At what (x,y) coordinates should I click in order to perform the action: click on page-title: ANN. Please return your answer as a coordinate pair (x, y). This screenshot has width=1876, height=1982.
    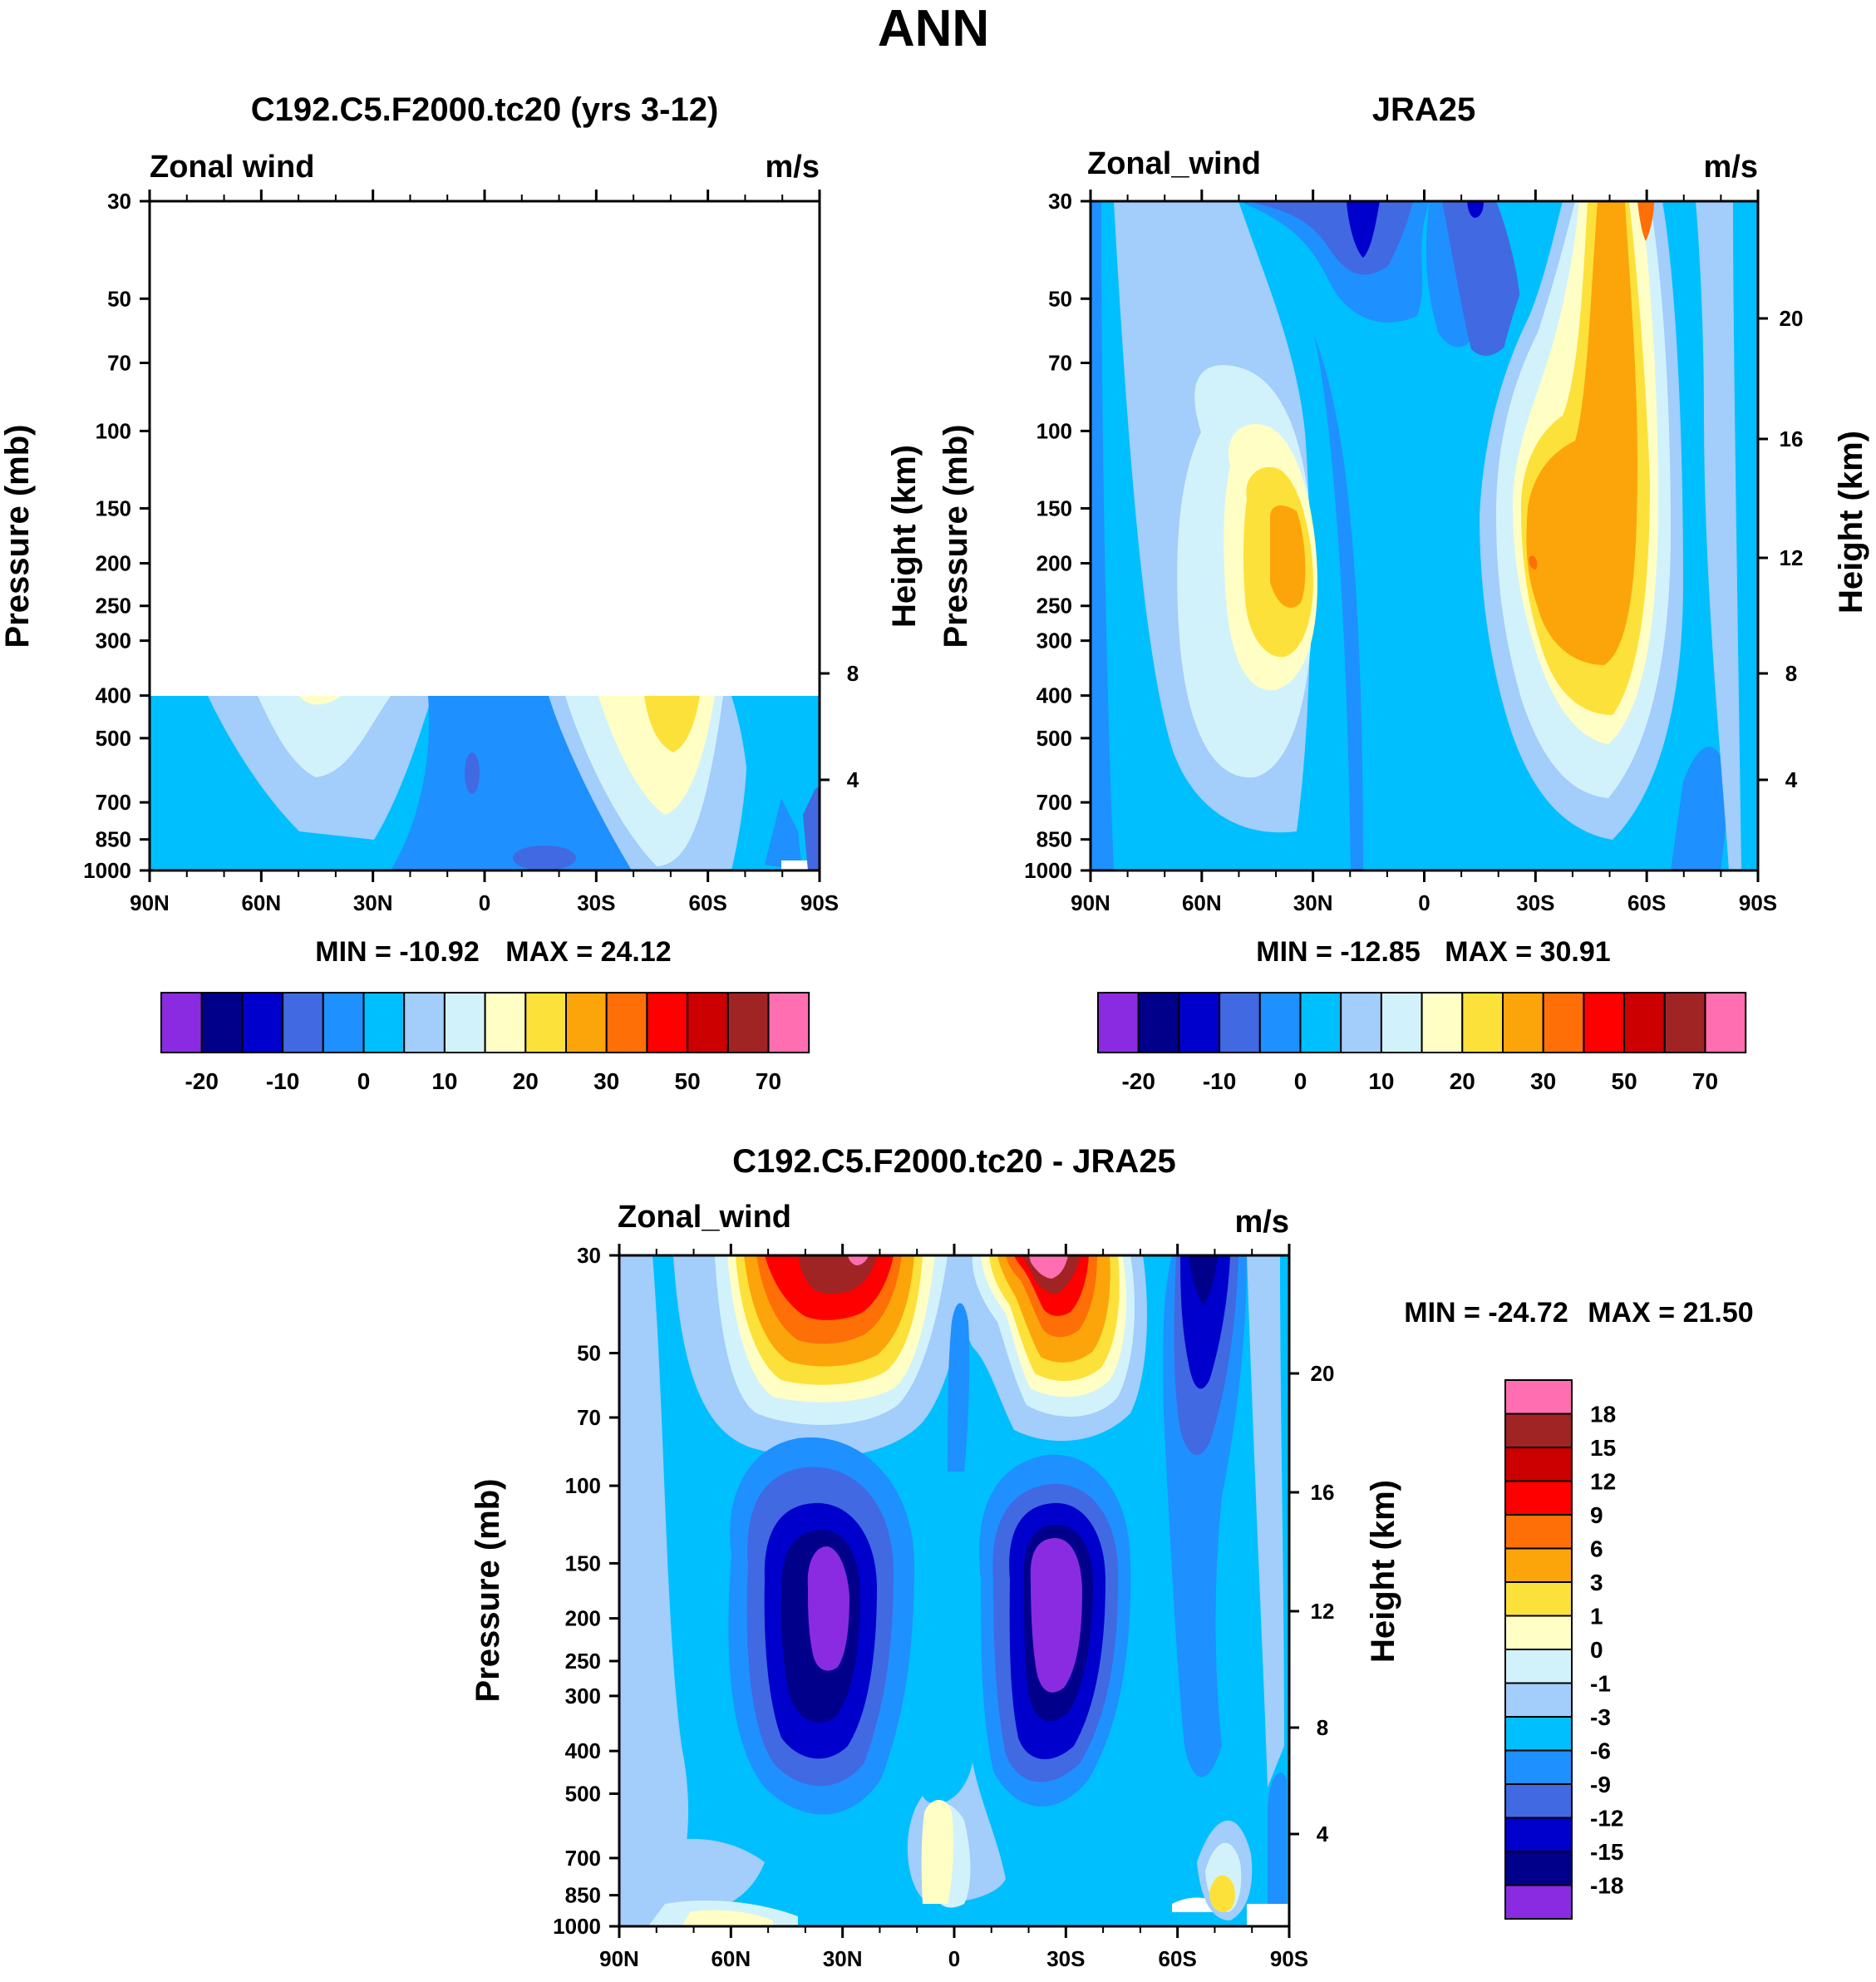
    Looking at the image, I should click on (933, 28).